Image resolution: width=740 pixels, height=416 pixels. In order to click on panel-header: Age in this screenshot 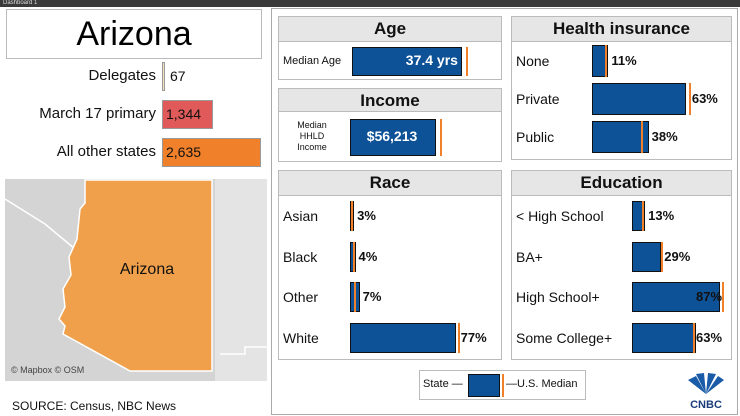, I will do `click(390, 29)`.